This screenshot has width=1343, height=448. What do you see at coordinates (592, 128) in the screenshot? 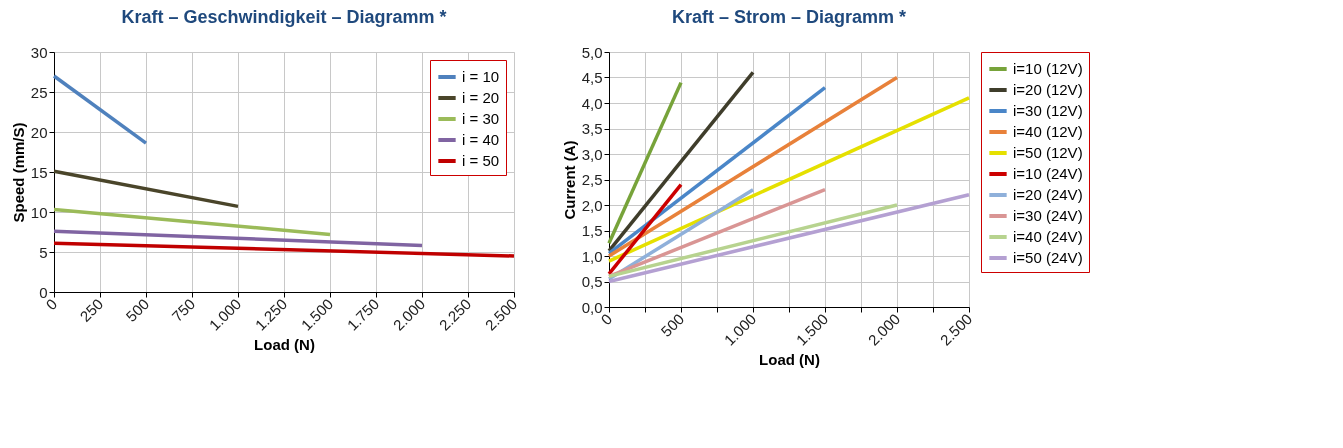
I see `y-tick-label: 3,5` at bounding box center [592, 128].